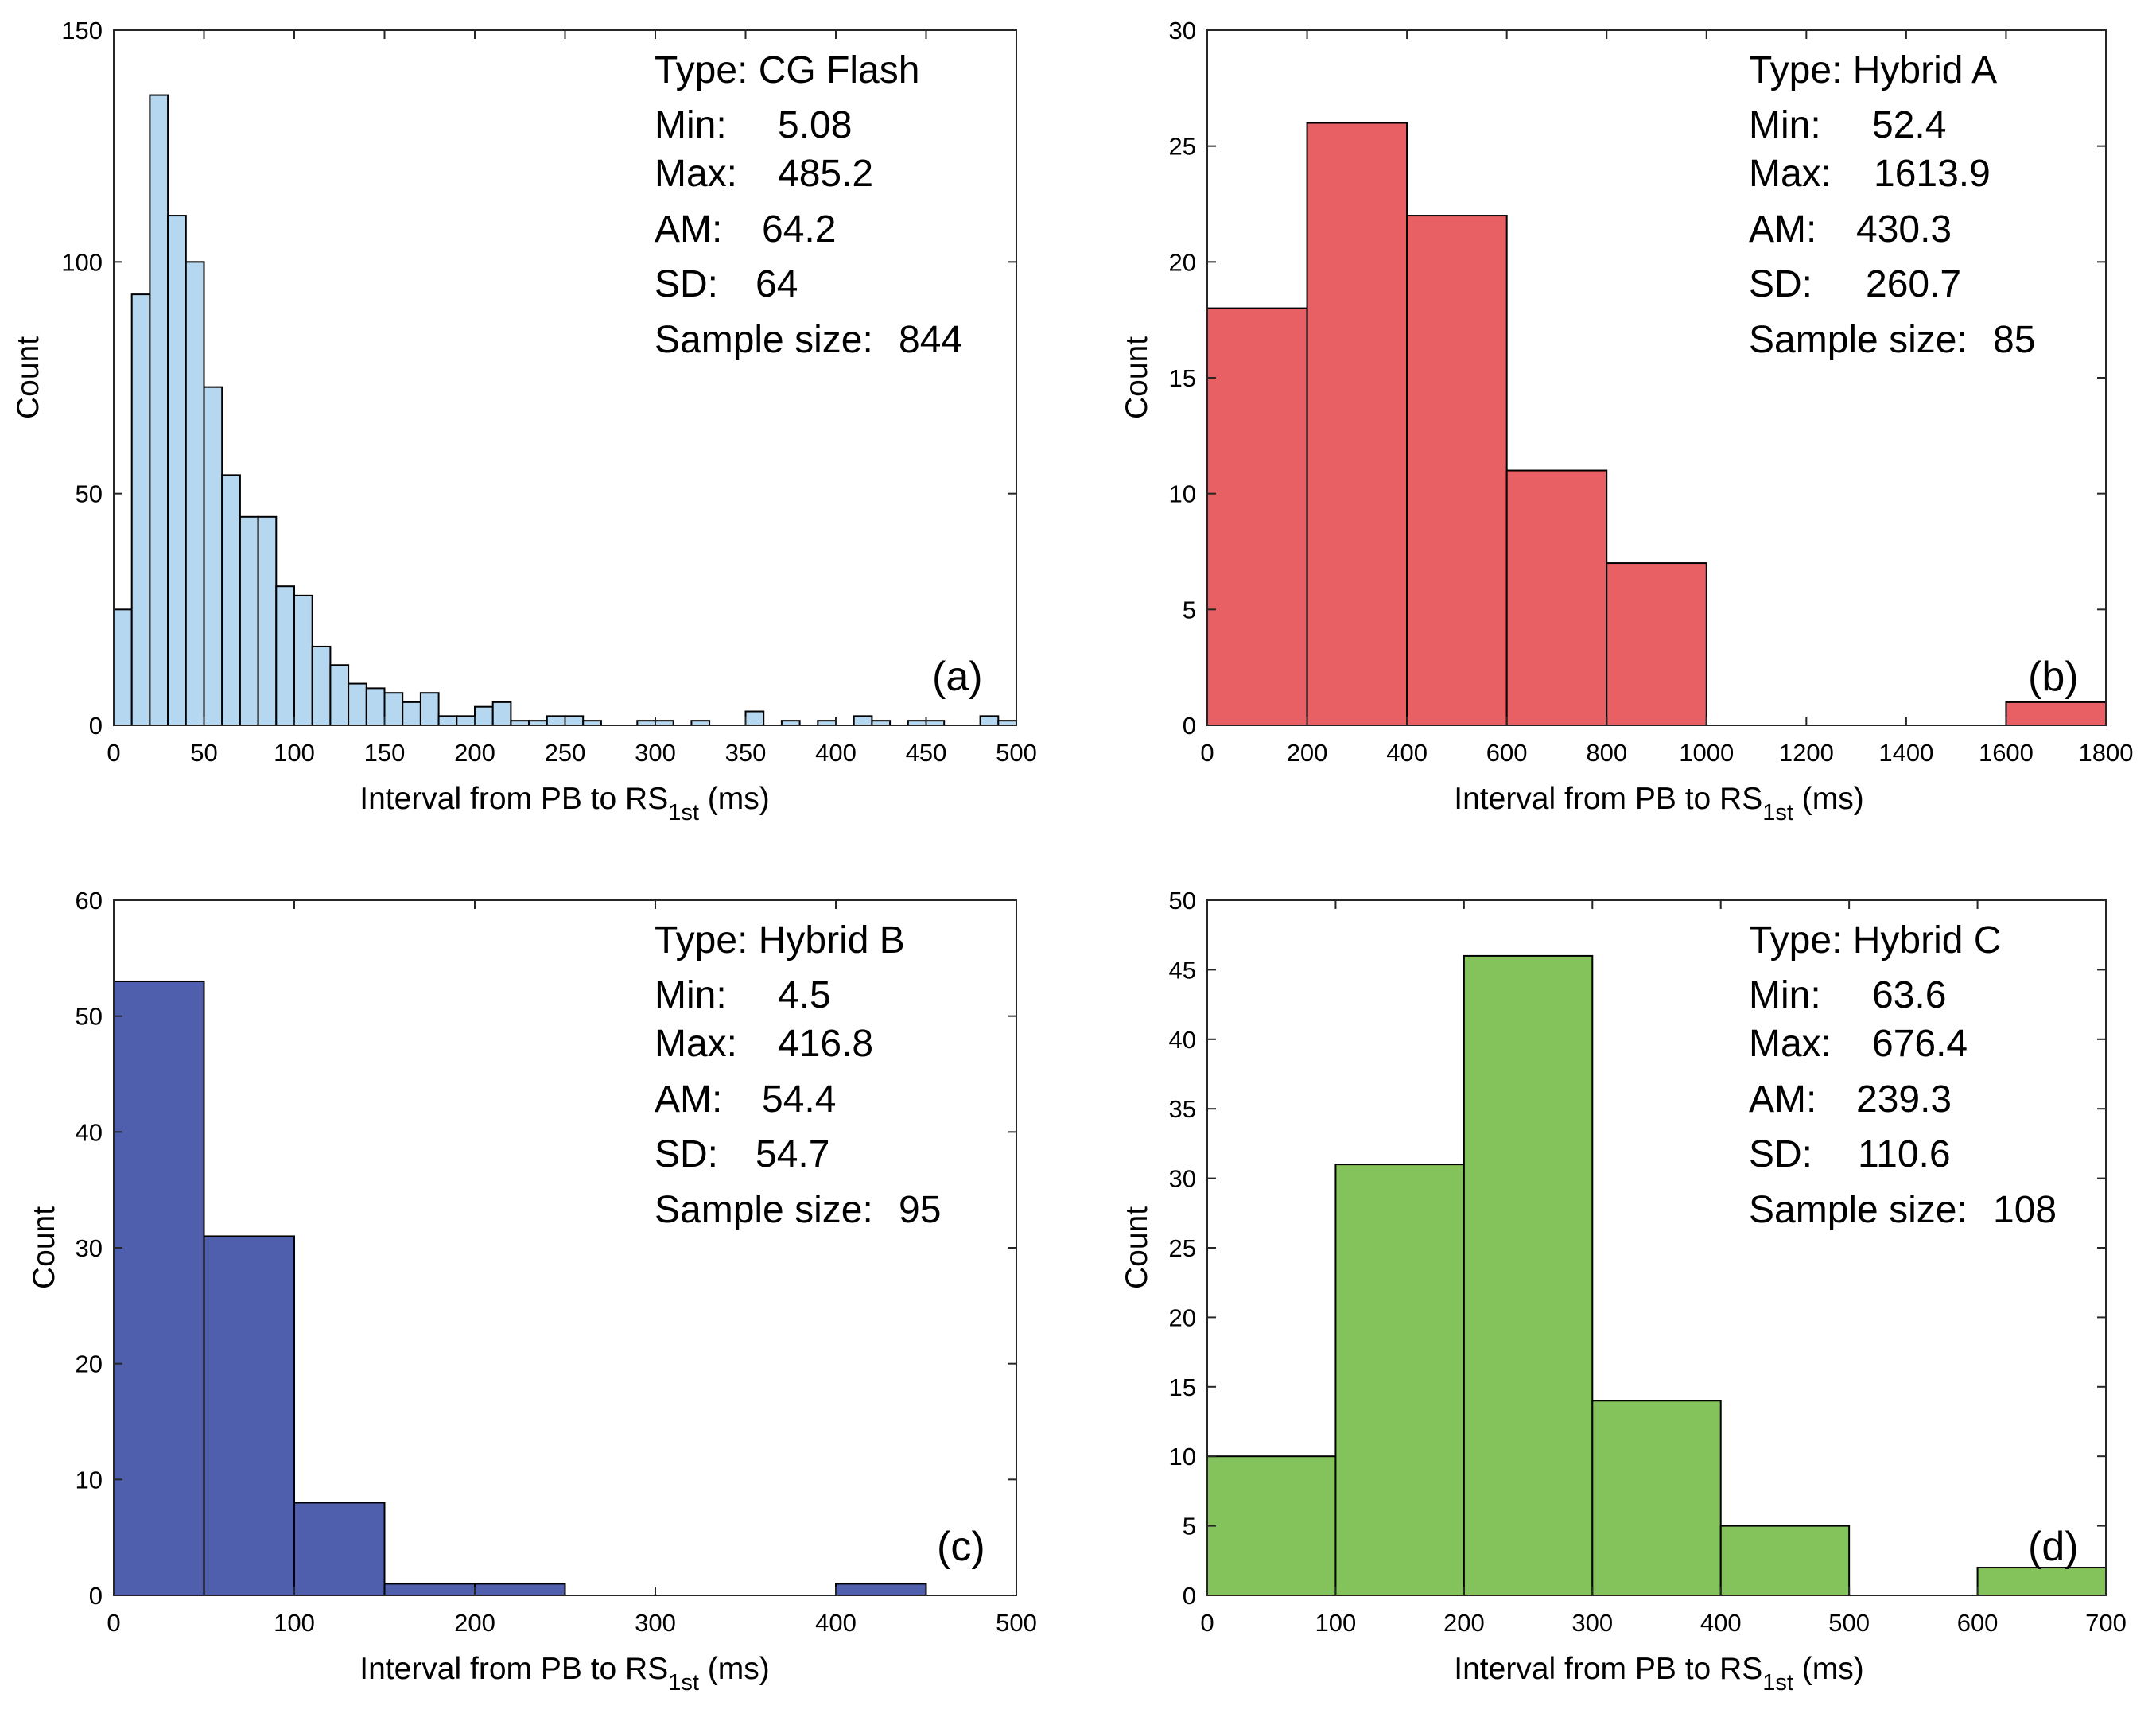 This screenshot has width=2156, height=1721. Describe the element at coordinates (2014, 340) in the screenshot. I see `panel-b-sample-size-value: 85` at that location.